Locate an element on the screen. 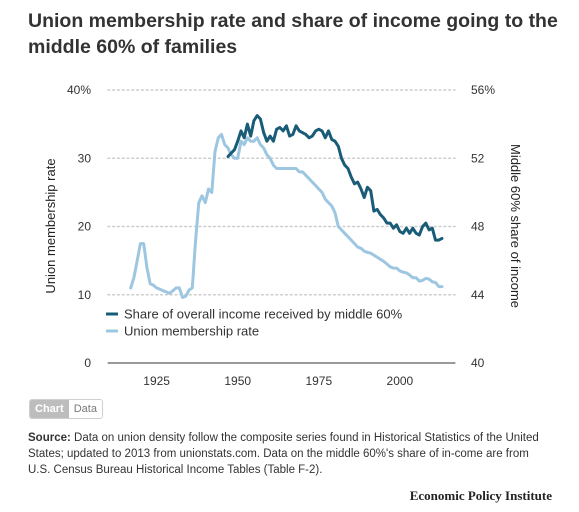  right-tick-label: 48 is located at coordinates (478, 227).